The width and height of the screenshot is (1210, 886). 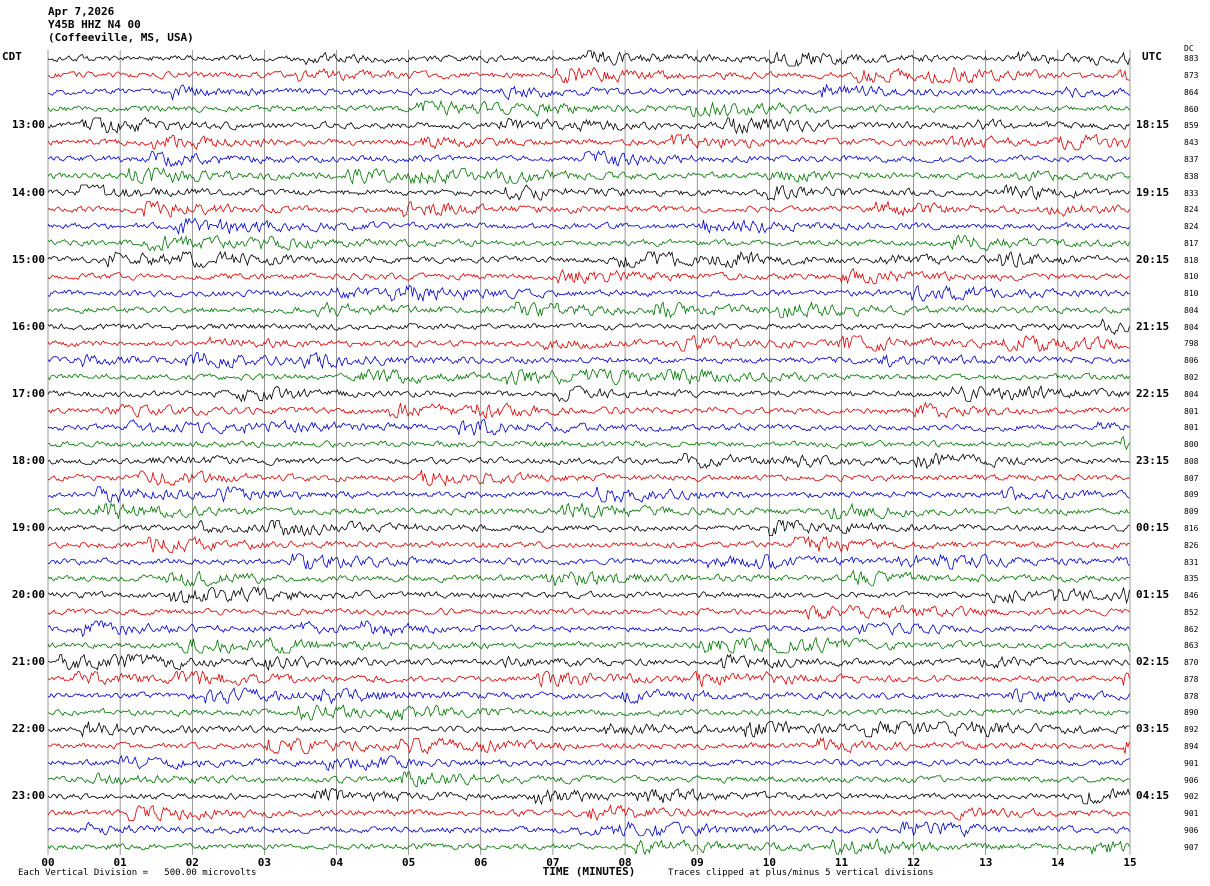 I want to click on dc-value: 837, so click(x=1191, y=159).